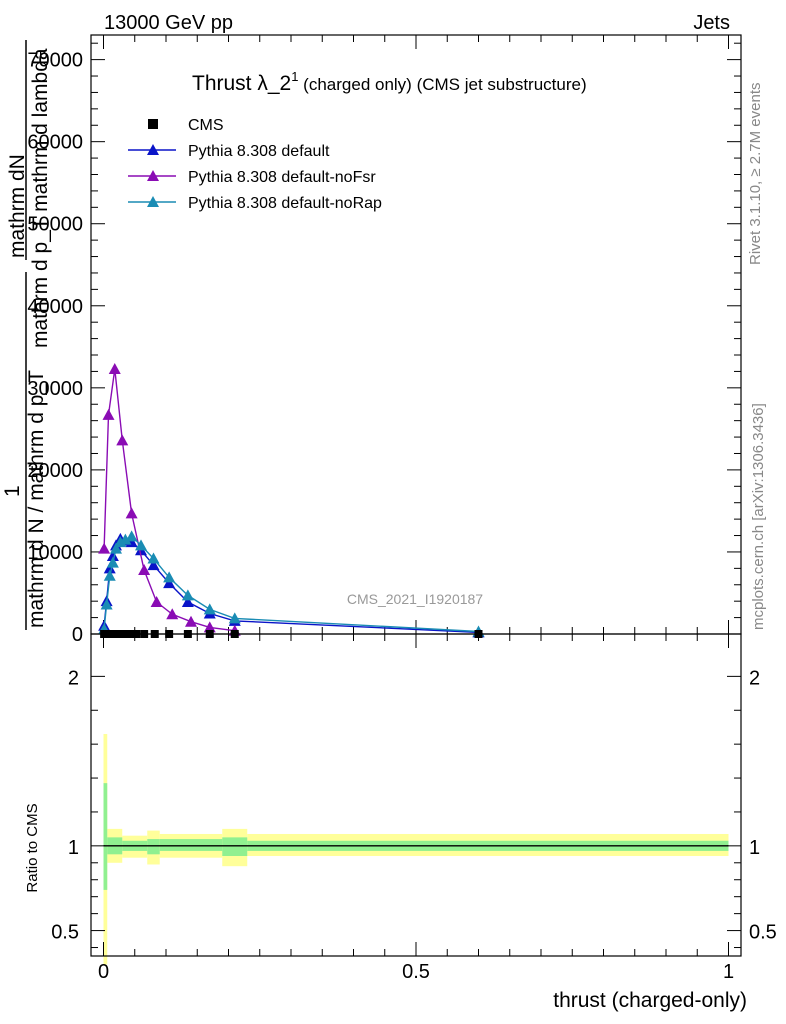  What do you see at coordinates (755, 174) in the screenshot?
I see `rivet-label: Rivet 3.1.10, ≥ 2.7M events` at bounding box center [755, 174].